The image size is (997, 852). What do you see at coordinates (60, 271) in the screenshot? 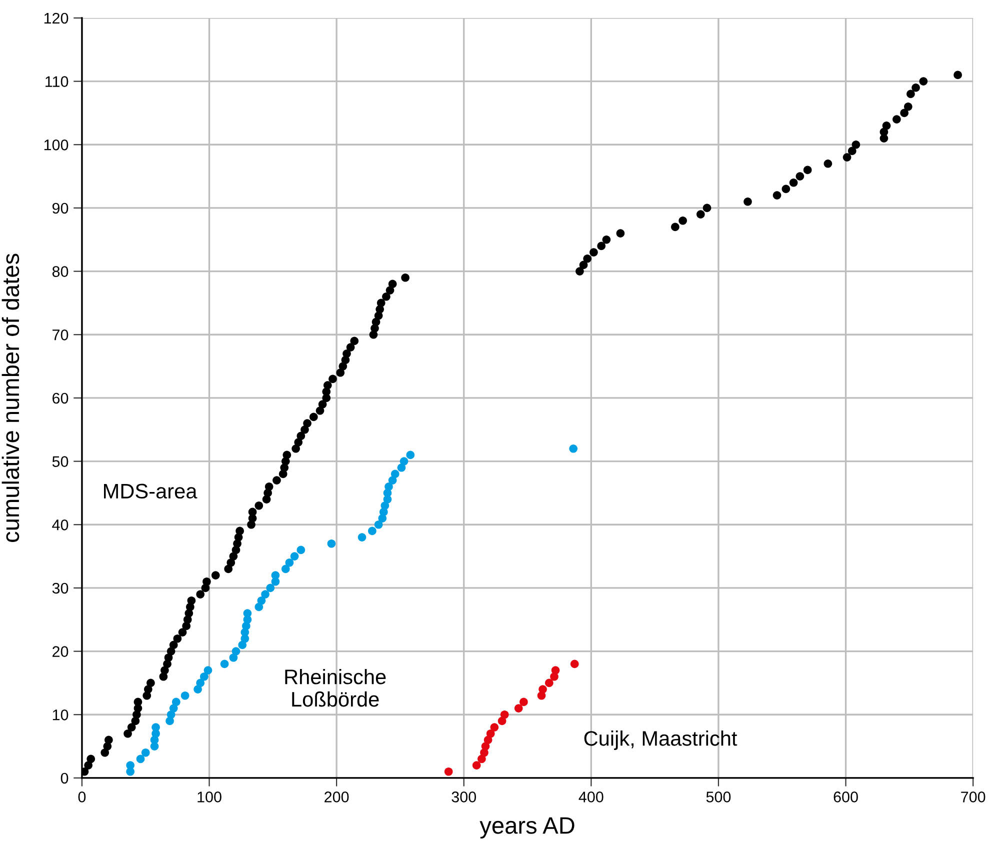
I see `y-tick-label: 80` at bounding box center [60, 271].